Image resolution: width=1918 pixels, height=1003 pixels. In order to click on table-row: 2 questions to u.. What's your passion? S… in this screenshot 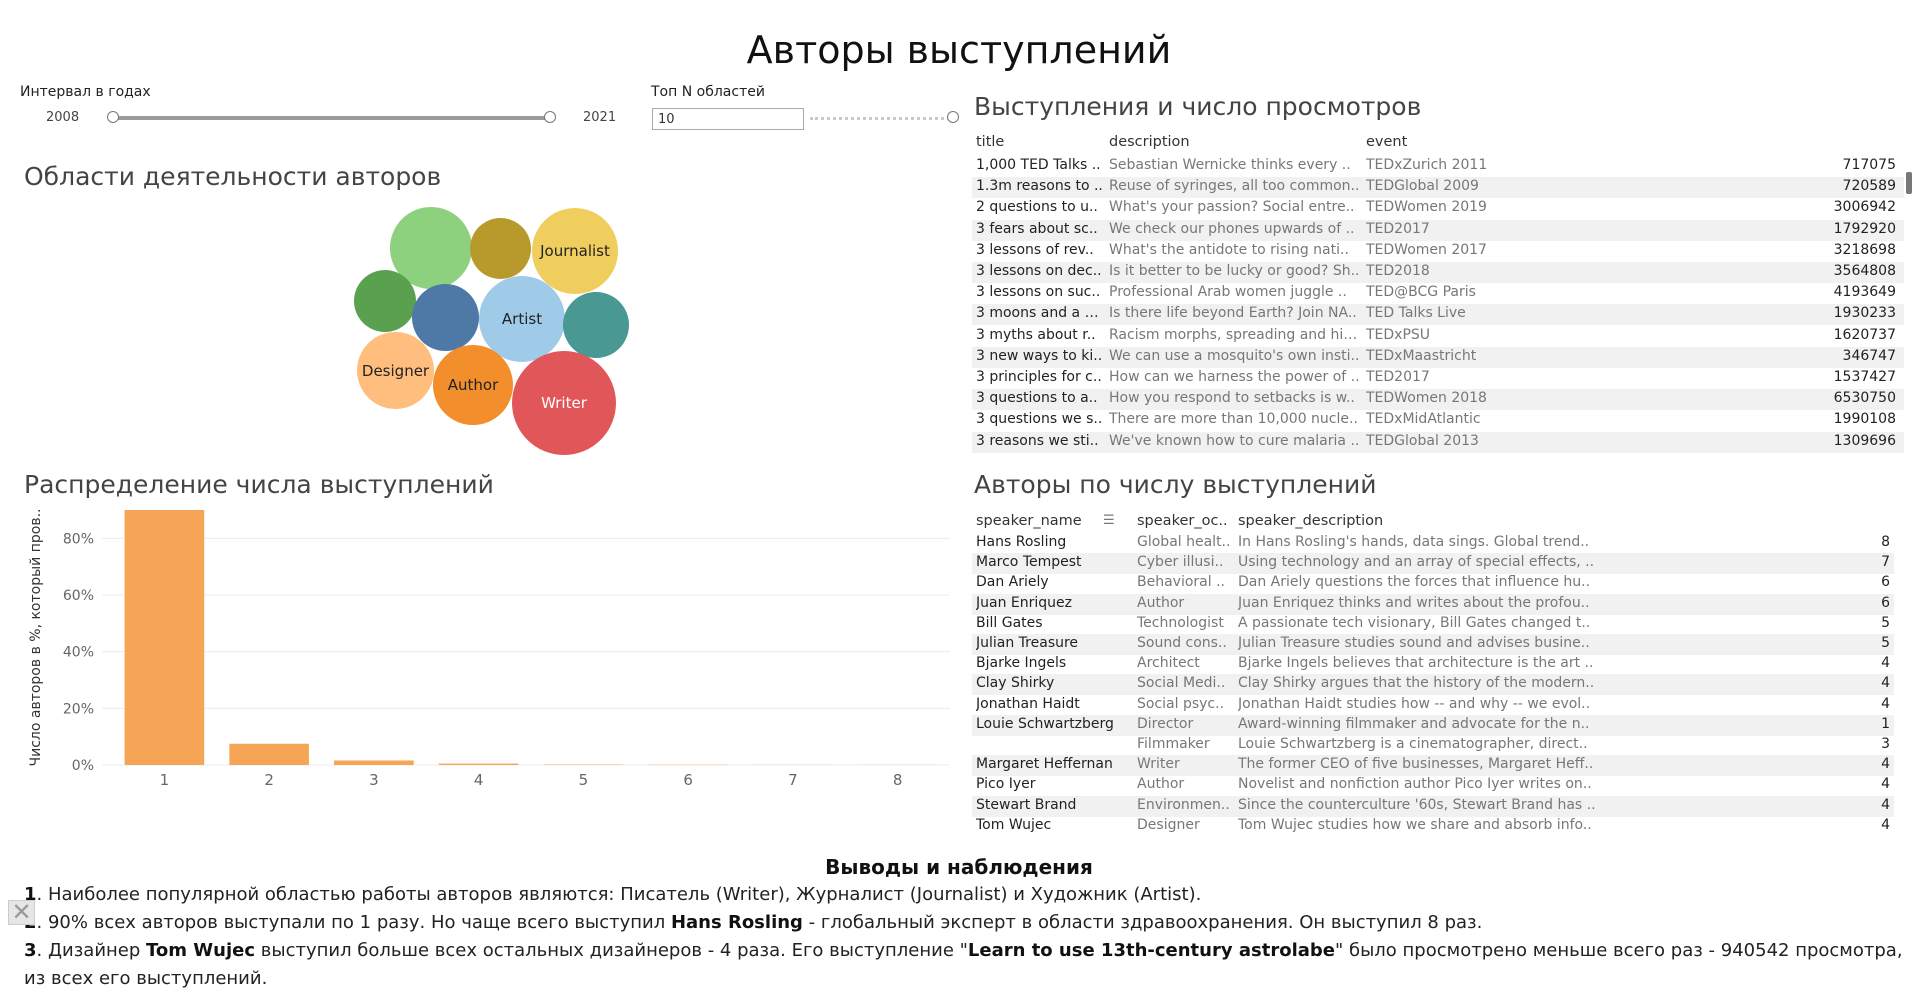, I will do `click(1438, 208)`.